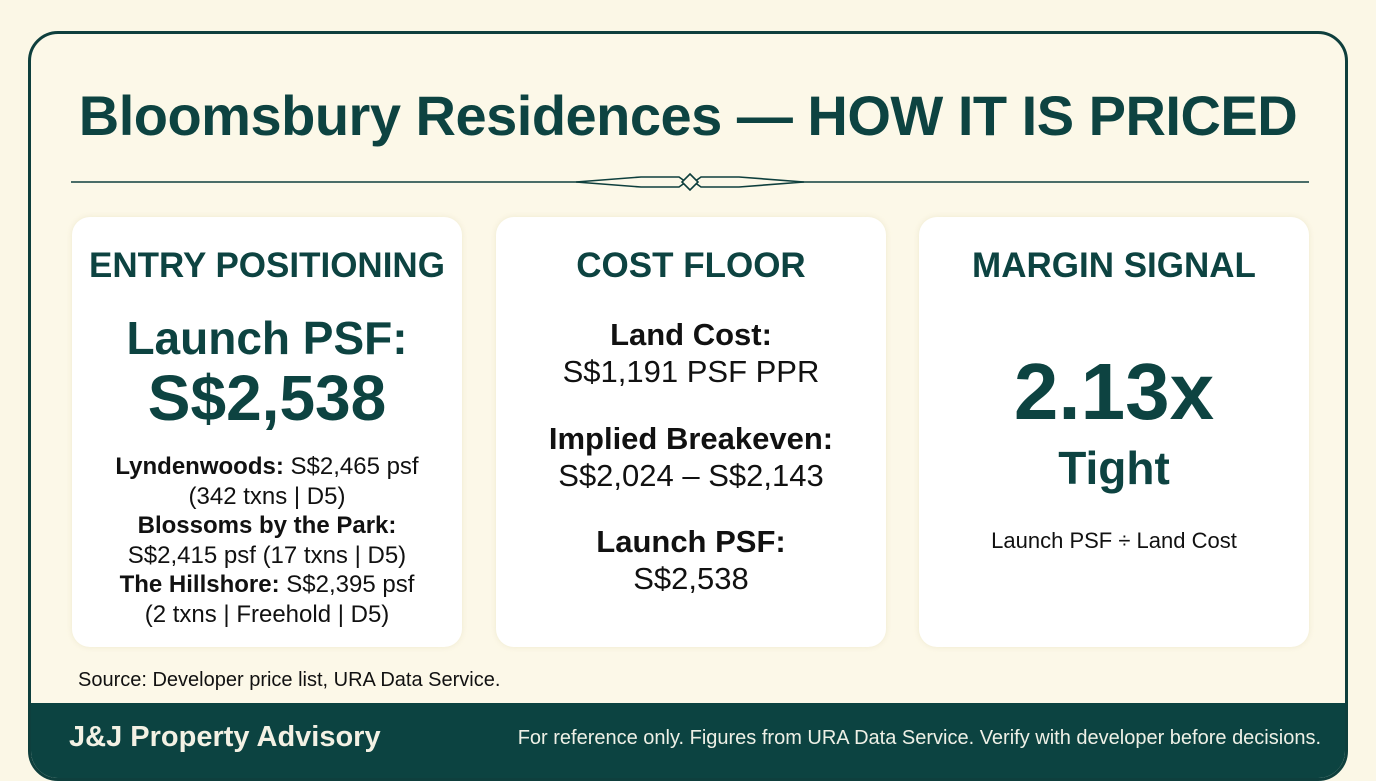  I want to click on comparable-name: Lyndenwoods:, so click(199, 466).